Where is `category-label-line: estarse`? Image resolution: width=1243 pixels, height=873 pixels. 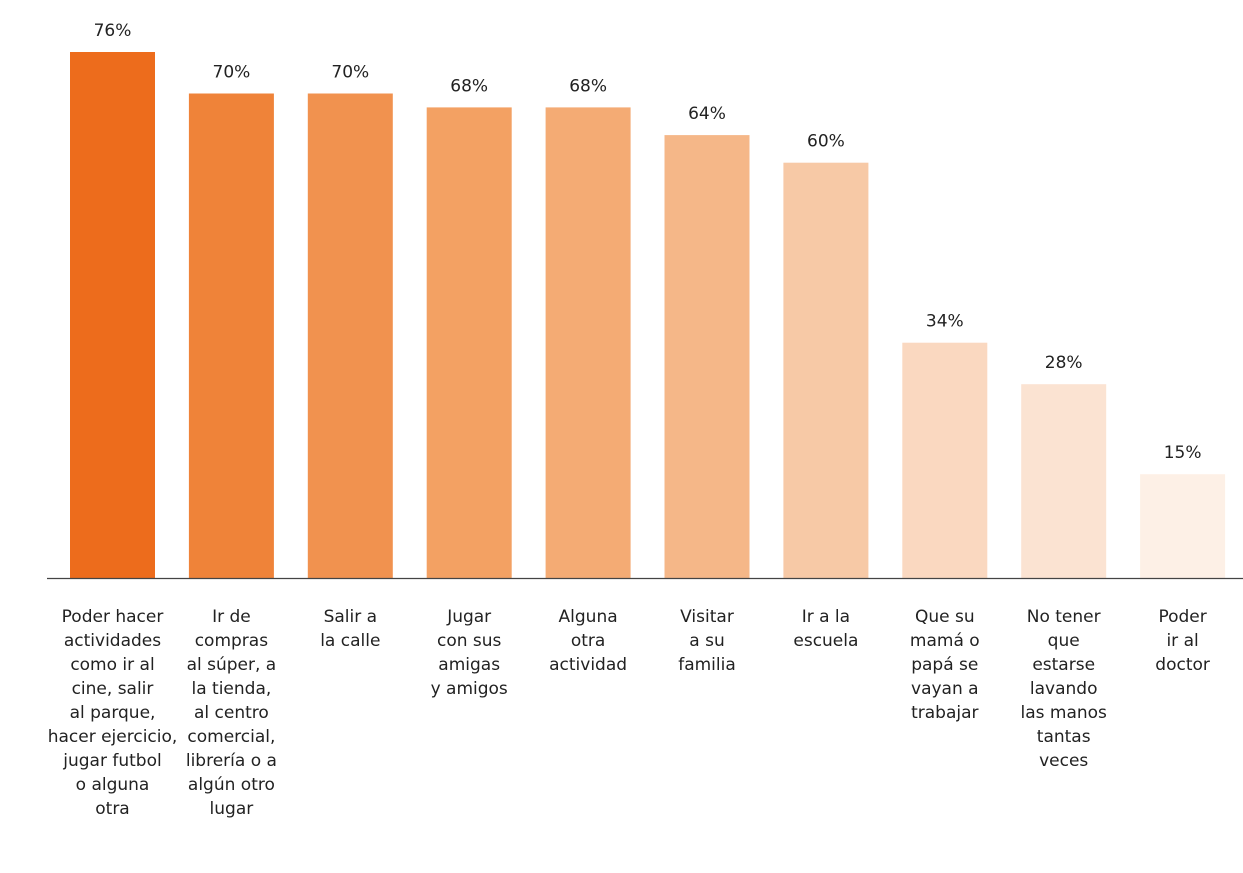
category-label-line: estarse is located at coordinates (1063, 665).